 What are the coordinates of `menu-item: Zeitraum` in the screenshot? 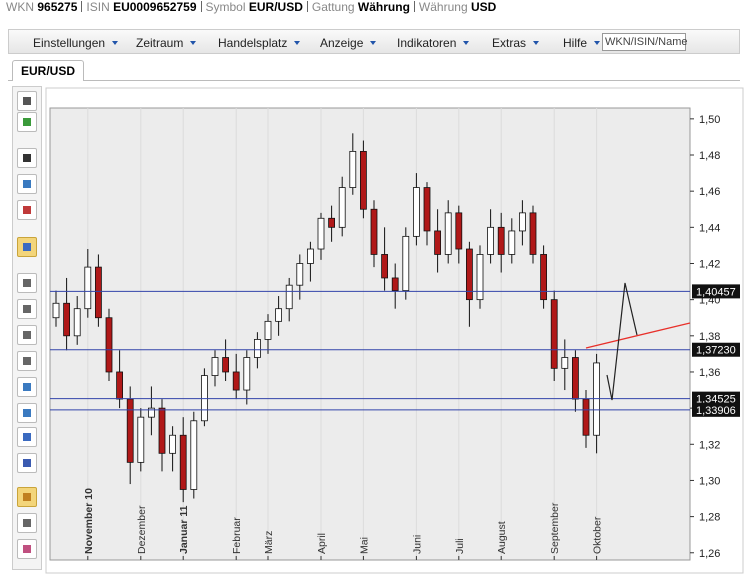 It's located at (166, 43).